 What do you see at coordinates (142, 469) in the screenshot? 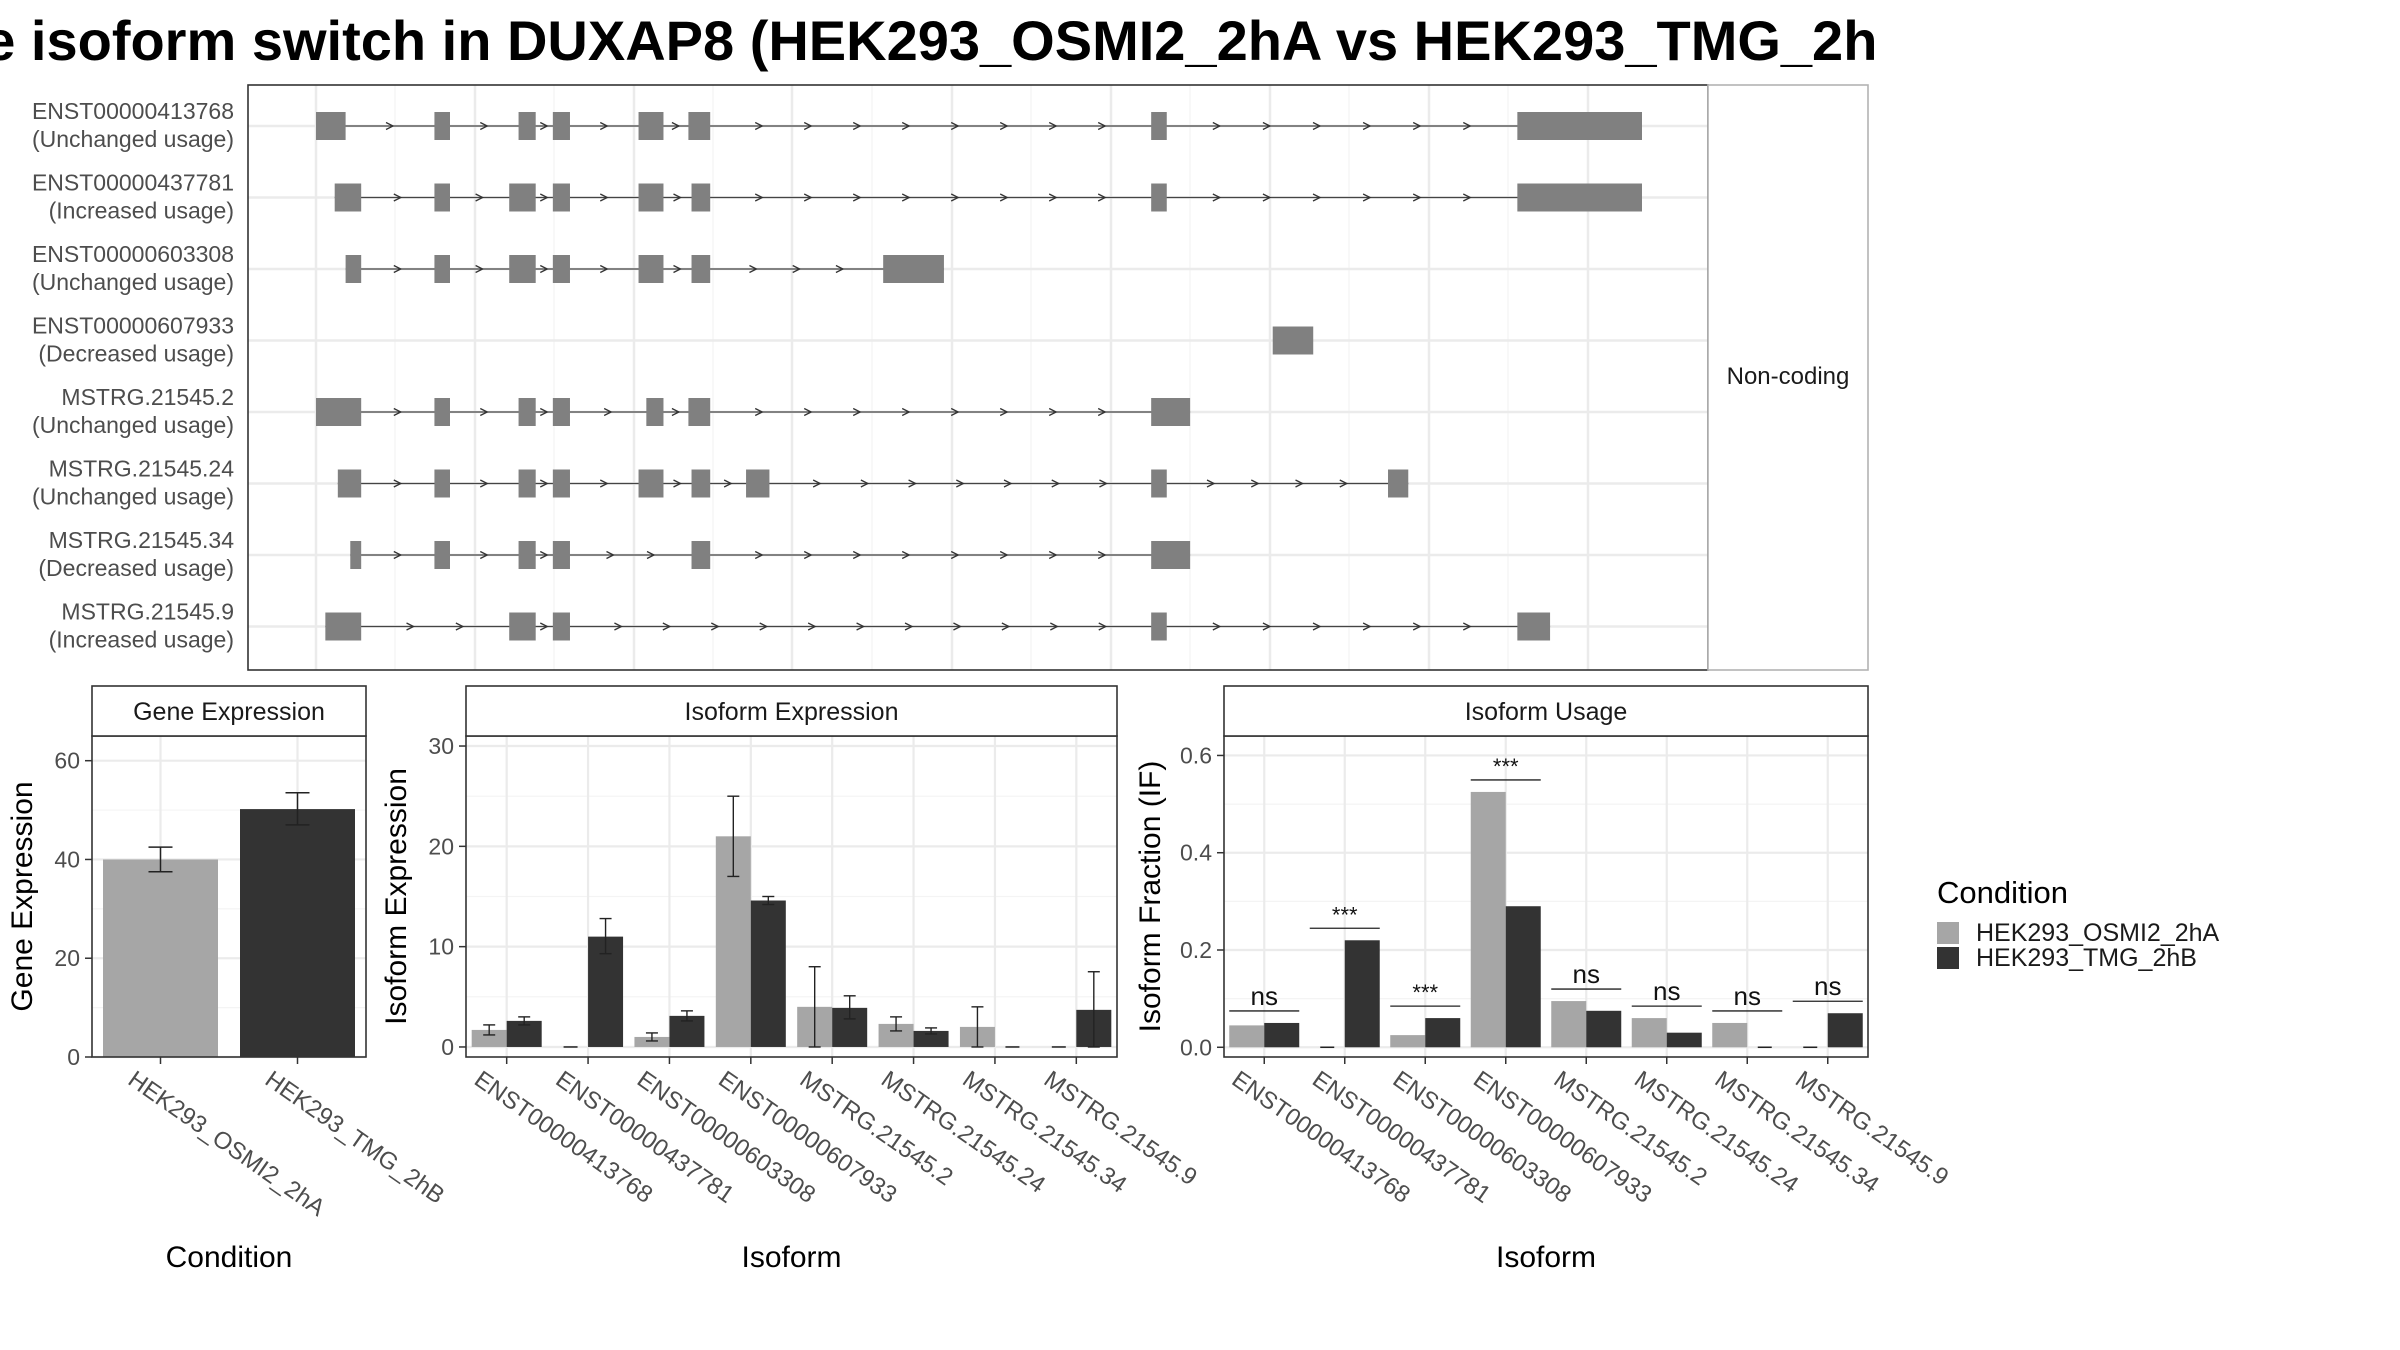
I see `transcript-id-label: MSTRG.21545.24` at bounding box center [142, 469].